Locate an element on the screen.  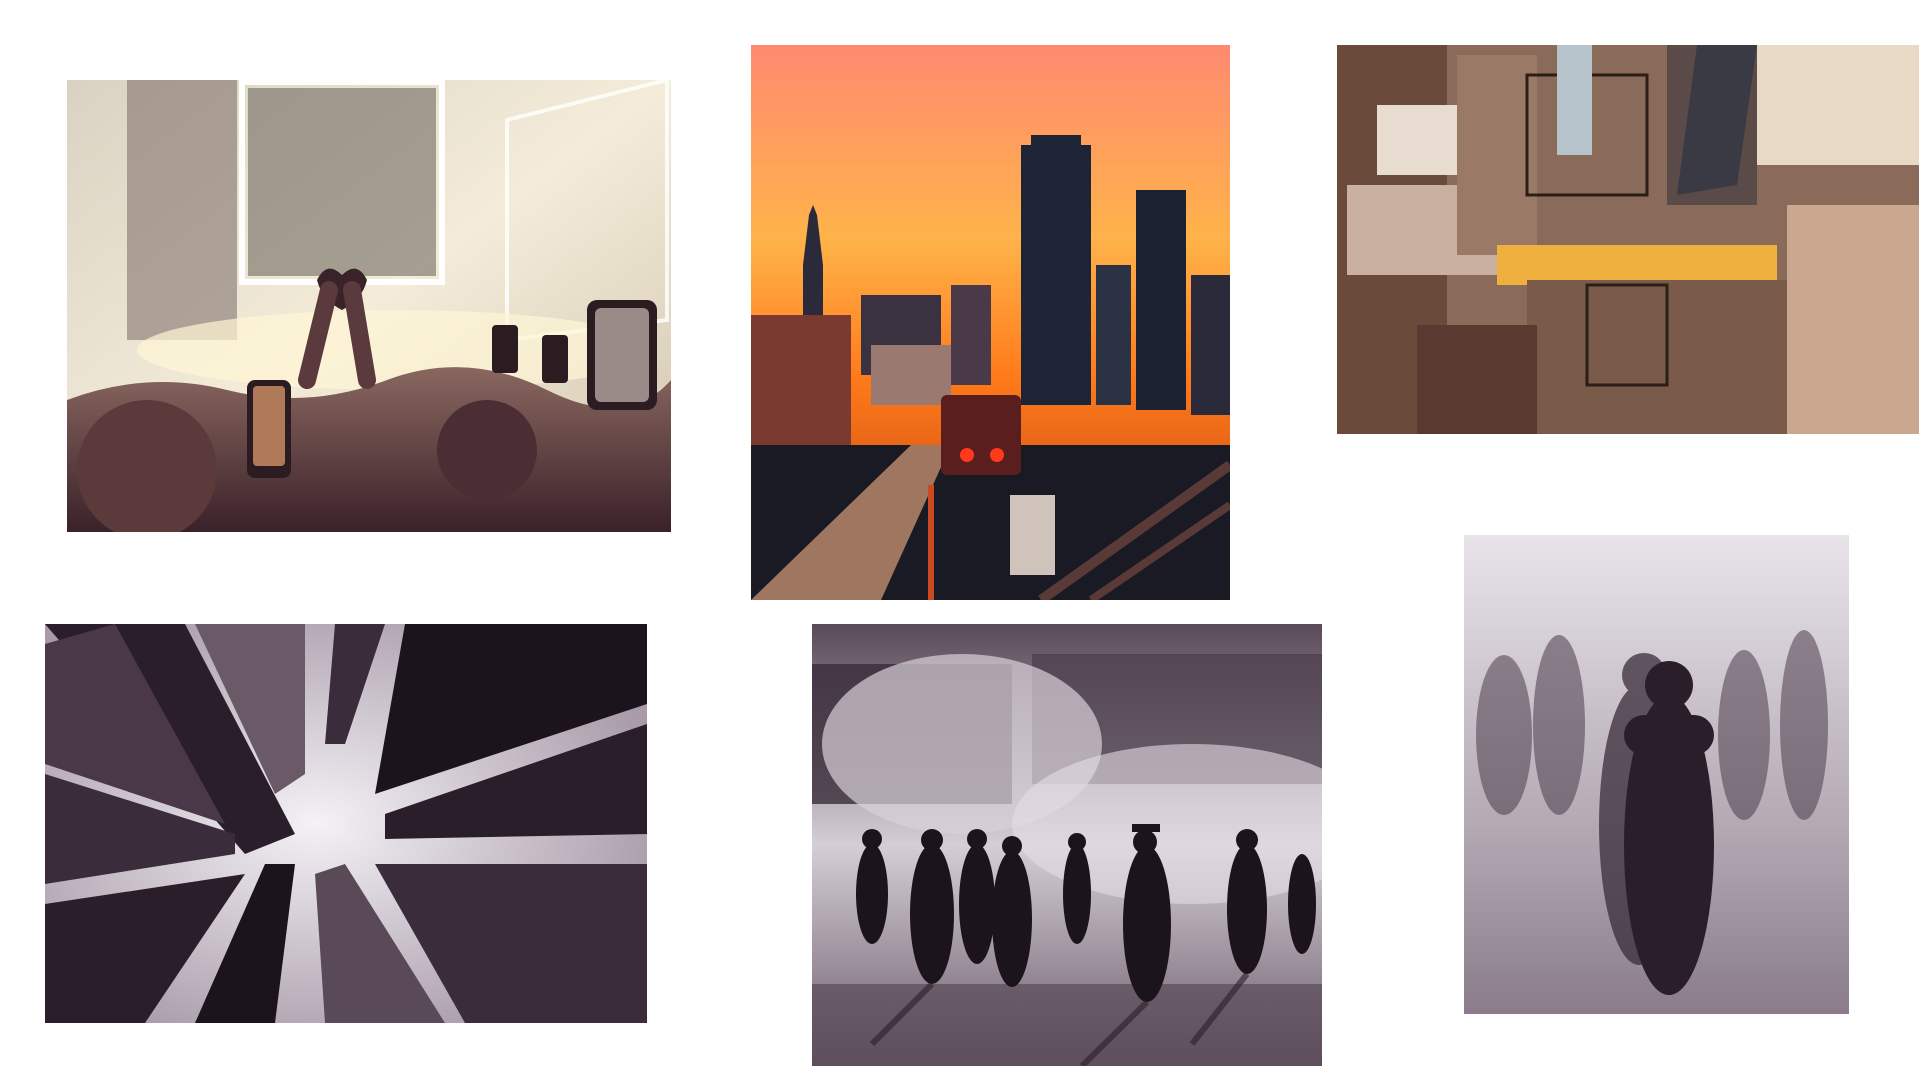
photo-skyscrapers-looking-up is located at coordinates (346, 823).